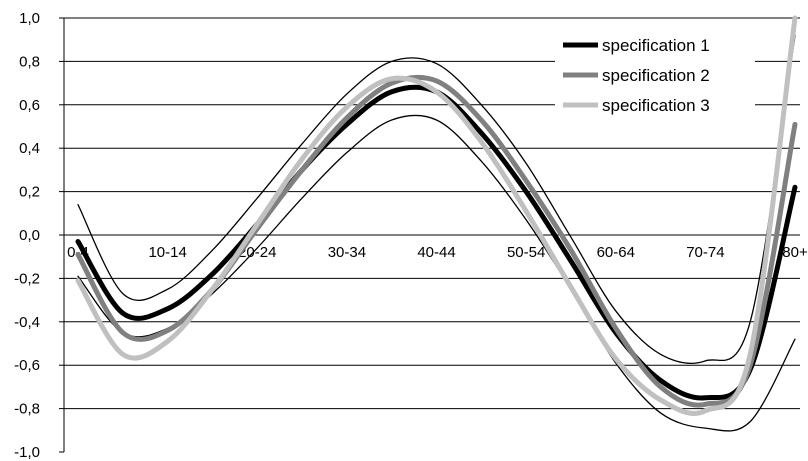 Image resolution: width=808 pixels, height=461 pixels. What do you see at coordinates (27, 409) in the screenshot?
I see `y-tick-label: -0,8` at bounding box center [27, 409].